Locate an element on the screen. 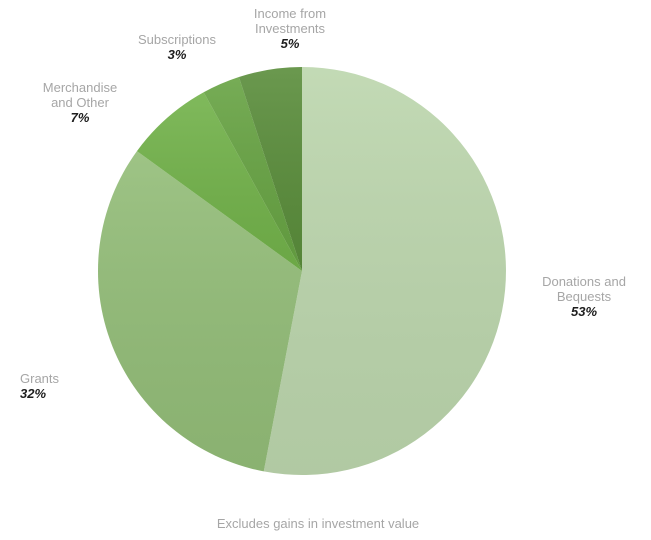 The image size is (651, 540). pie-slice-shade-investments is located at coordinates (270, 169).